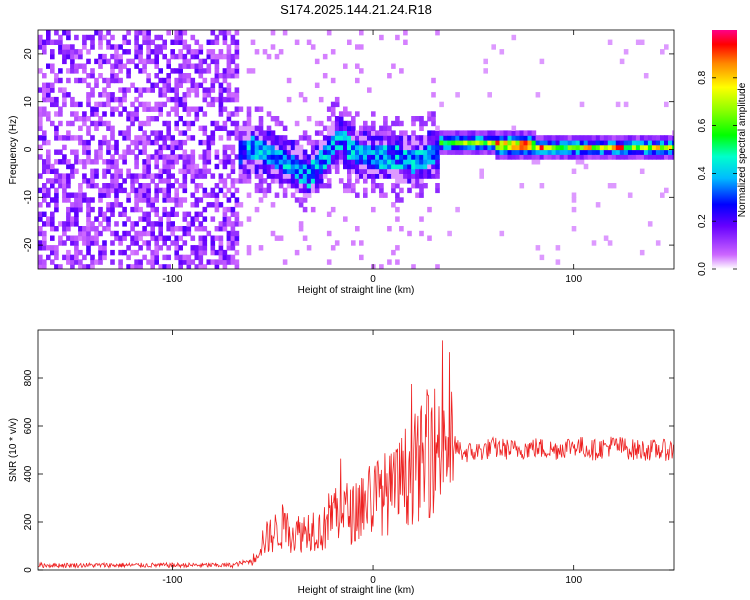  Describe the element at coordinates (373, 580) in the screenshot. I see `snr-x-tick-label: 0` at that location.